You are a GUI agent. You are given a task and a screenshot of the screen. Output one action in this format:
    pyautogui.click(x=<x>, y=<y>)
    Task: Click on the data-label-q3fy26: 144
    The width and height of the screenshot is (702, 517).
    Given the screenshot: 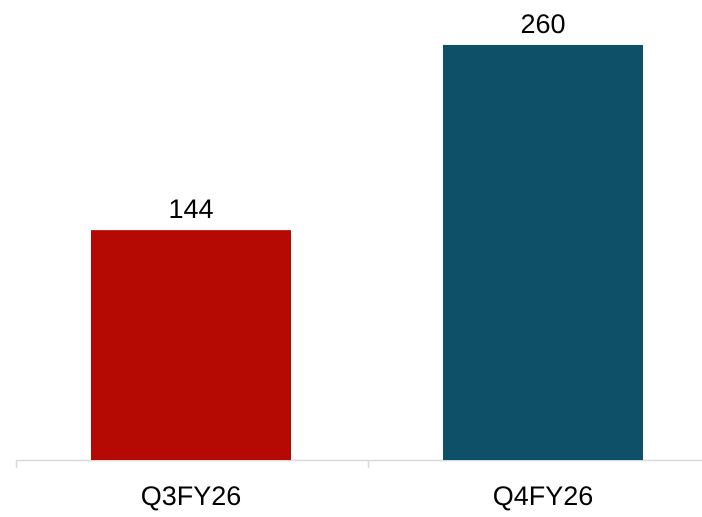 What is the action you would take?
    pyautogui.click(x=190, y=209)
    